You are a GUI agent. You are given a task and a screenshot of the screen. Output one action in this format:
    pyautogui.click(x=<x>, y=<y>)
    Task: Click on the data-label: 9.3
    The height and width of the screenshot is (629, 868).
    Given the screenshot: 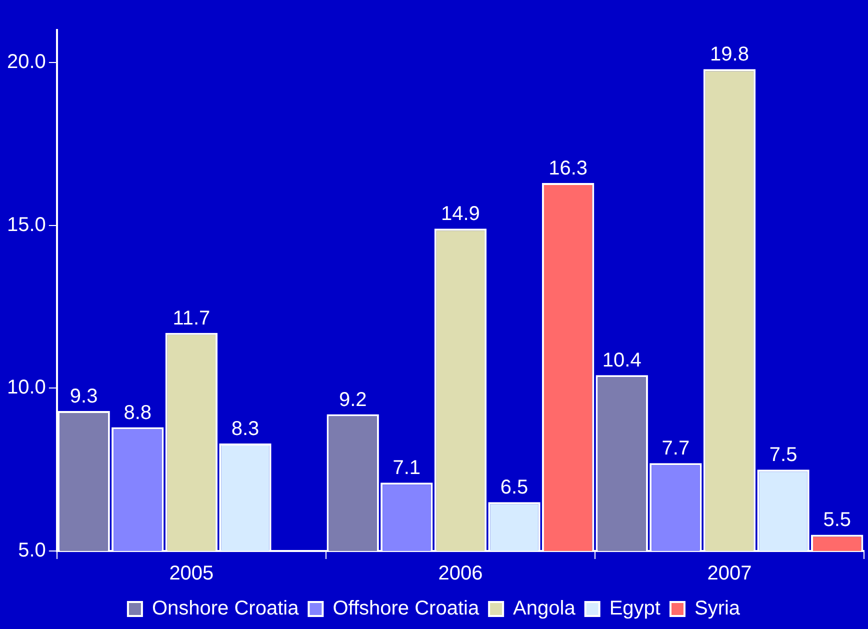 What is the action you would take?
    pyautogui.click(x=84, y=396)
    